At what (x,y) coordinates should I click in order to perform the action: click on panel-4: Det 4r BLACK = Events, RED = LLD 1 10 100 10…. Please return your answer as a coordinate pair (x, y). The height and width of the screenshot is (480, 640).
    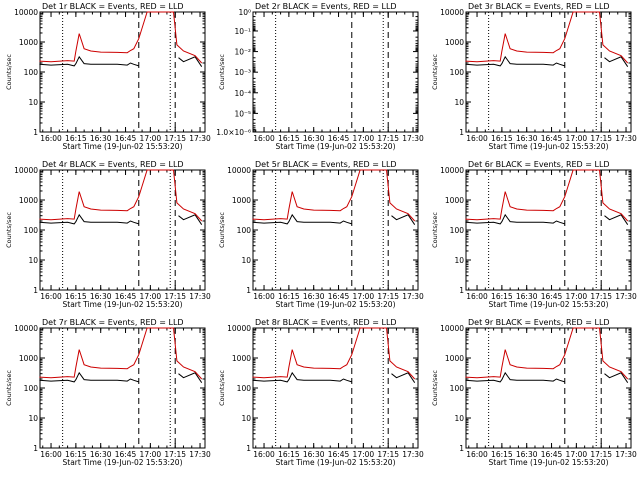
    Looking at the image, I should click on (108, 234).